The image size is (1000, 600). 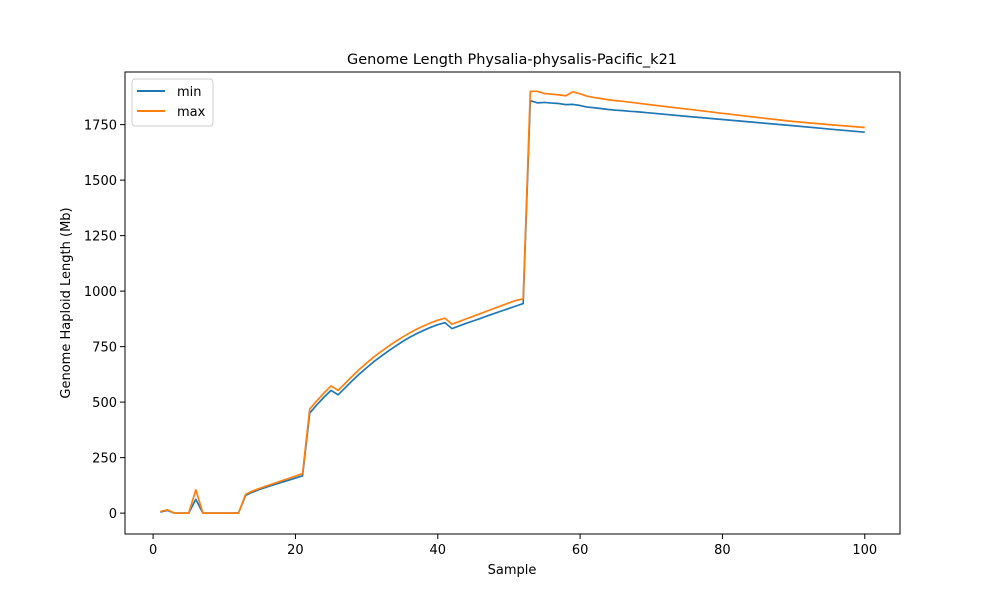 What do you see at coordinates (512, 570) in the screenshot?
I see `x-axis-label: Sample` at bounding box center [512, 570].